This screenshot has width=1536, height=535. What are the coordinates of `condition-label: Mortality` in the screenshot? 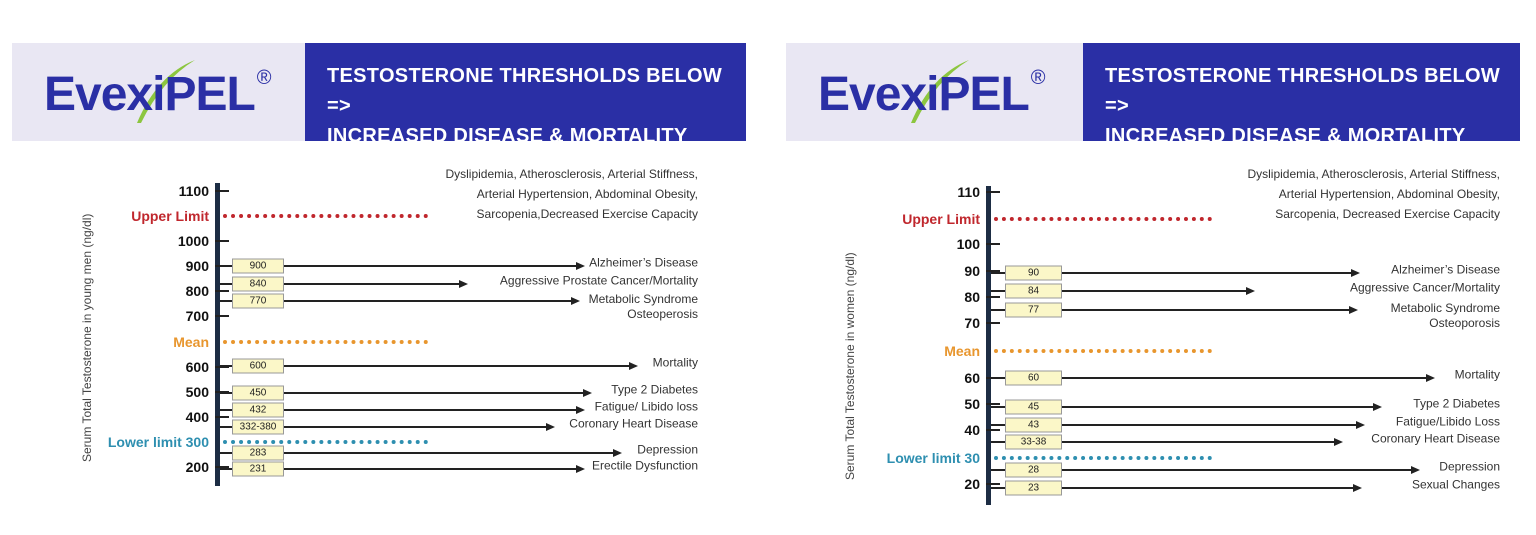 It's located at (1477, 374).